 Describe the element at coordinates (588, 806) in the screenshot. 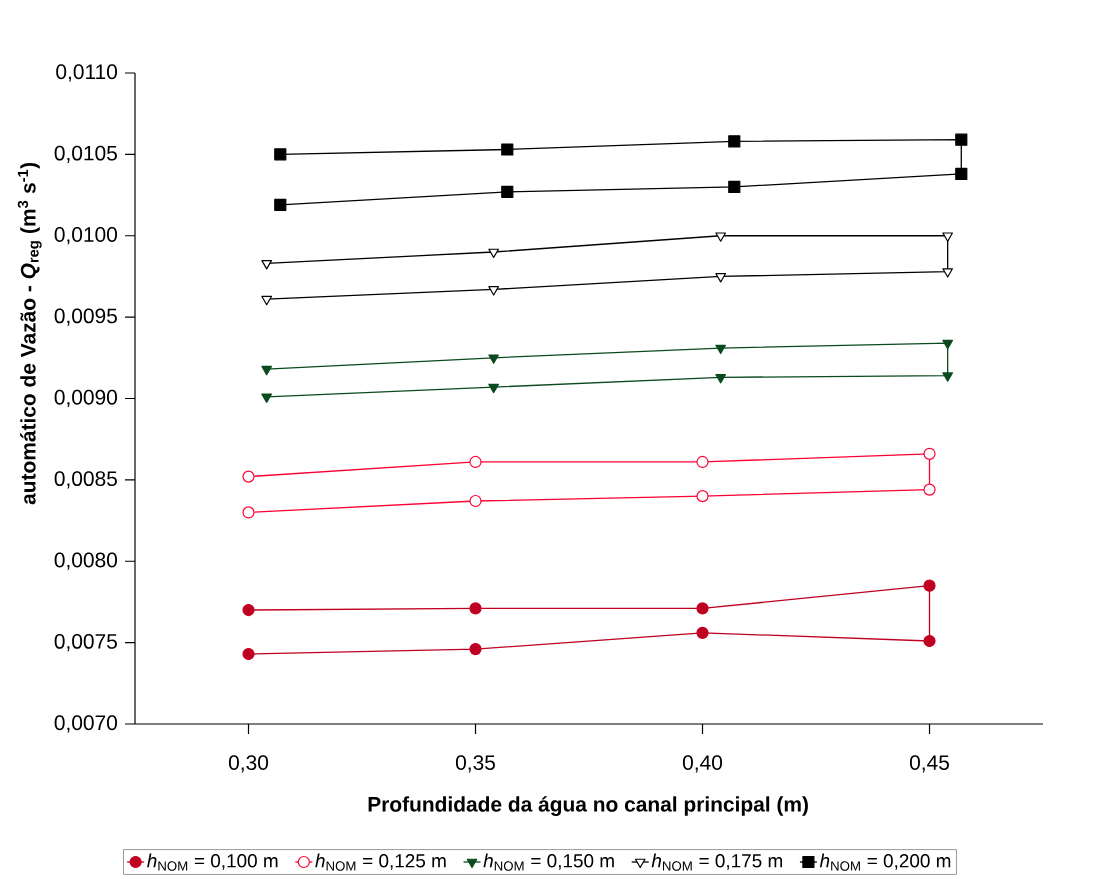

I see `x-axis-title: Profundidade da água no canal principal (m)` at that location.